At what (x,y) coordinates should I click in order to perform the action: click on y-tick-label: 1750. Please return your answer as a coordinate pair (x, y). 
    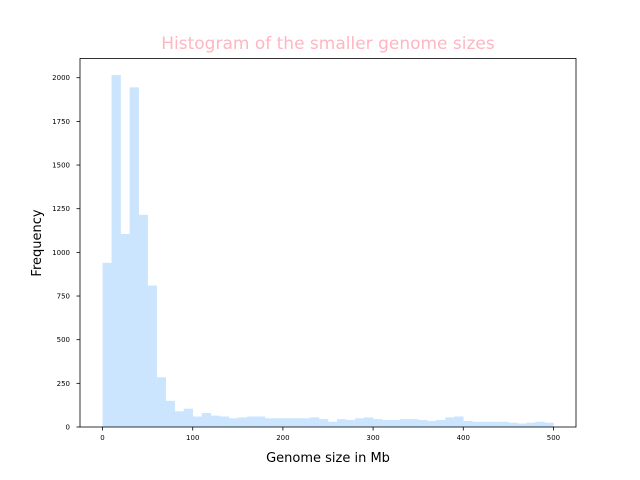
    Looking at the image, I should click on (61, 122).